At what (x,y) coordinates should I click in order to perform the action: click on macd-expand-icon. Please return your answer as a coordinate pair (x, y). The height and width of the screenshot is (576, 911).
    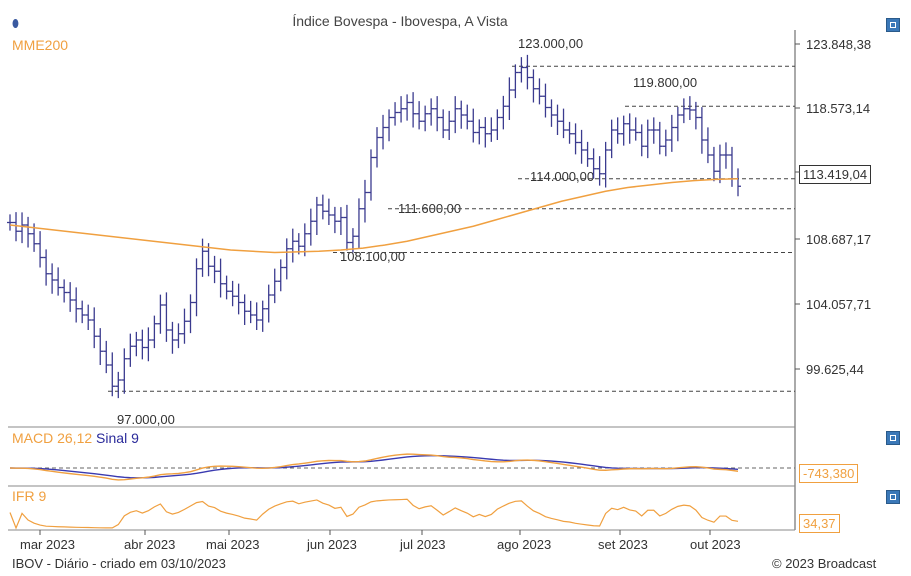
    Looking at the image, I should click on (893, 438).